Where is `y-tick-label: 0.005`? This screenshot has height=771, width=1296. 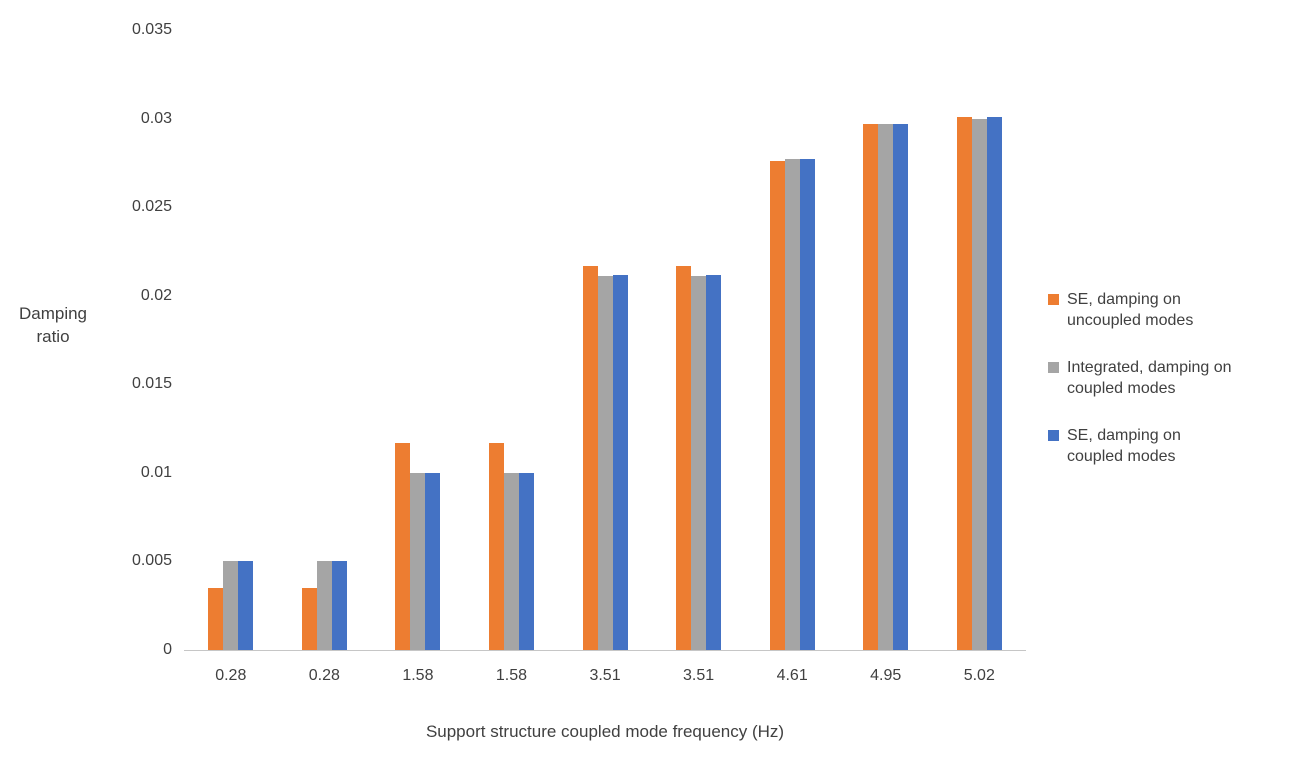 y-tick-label: 0.005 is located at coordinates (151, 561).